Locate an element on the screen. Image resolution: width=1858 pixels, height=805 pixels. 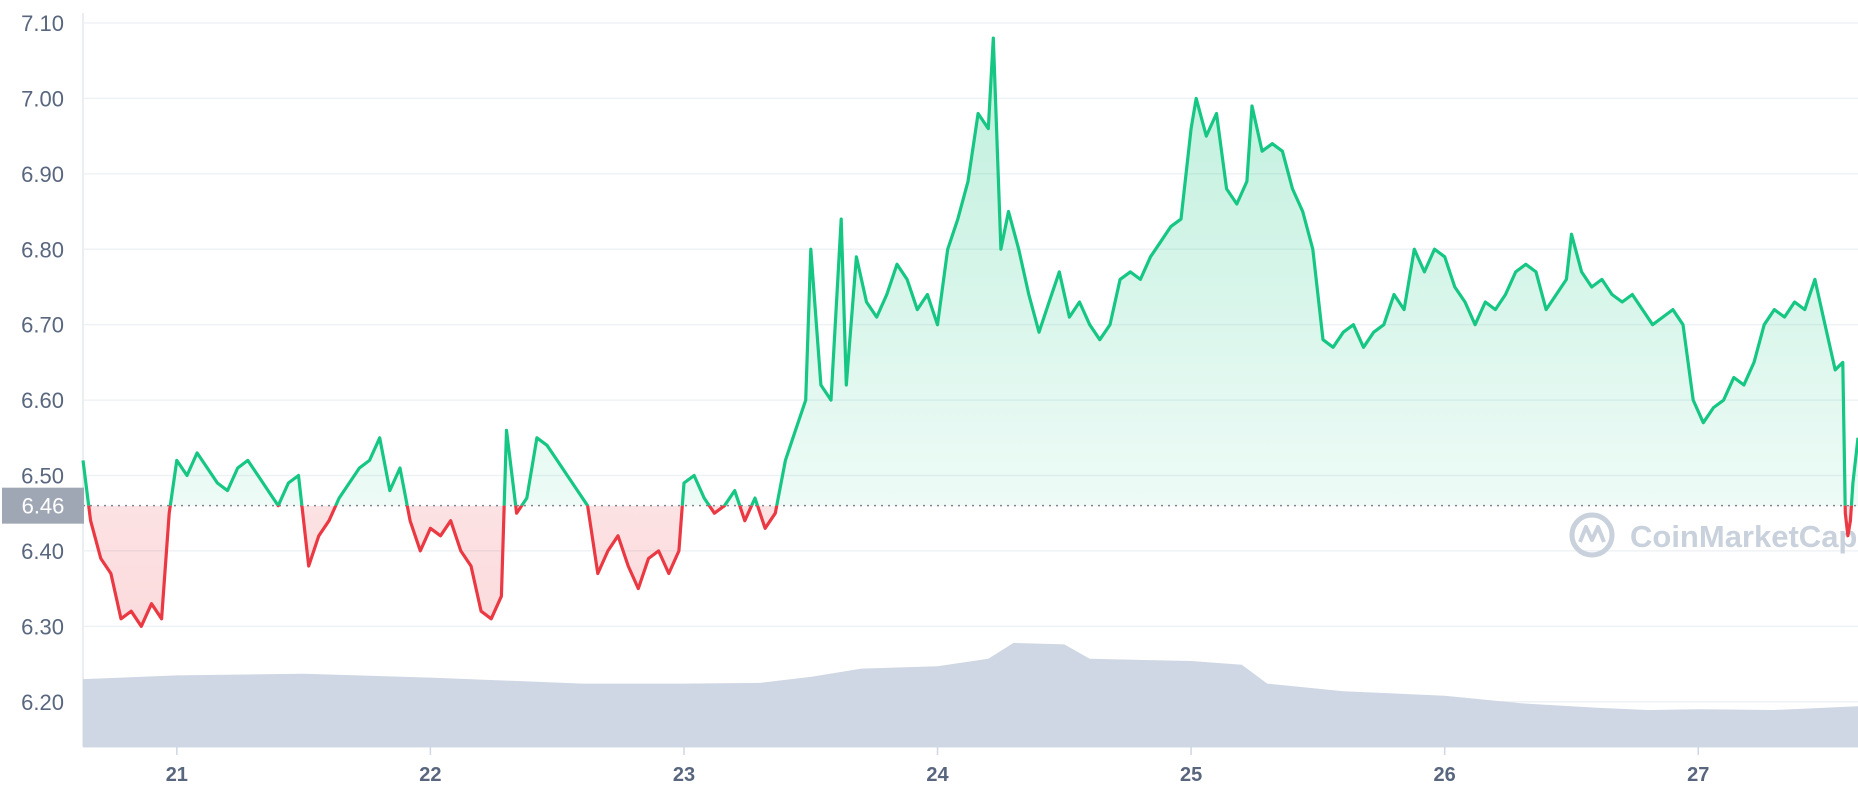
y-tick-label: 6.30 is located at coordinates (42, 626).